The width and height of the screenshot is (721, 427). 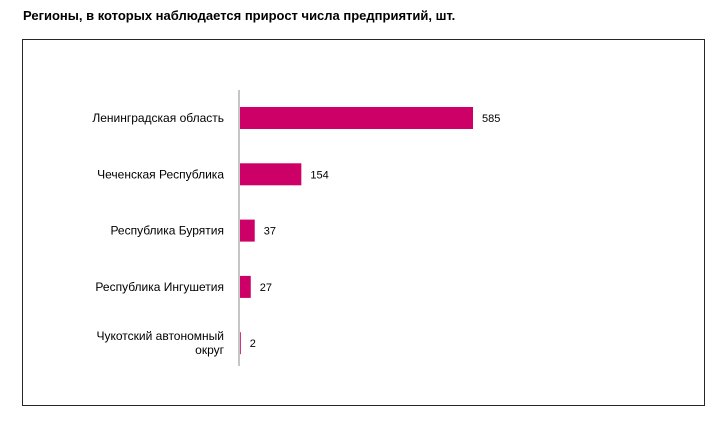 I want to click on category-label-line: Республика Бурятия, so click(x=167, y=231).